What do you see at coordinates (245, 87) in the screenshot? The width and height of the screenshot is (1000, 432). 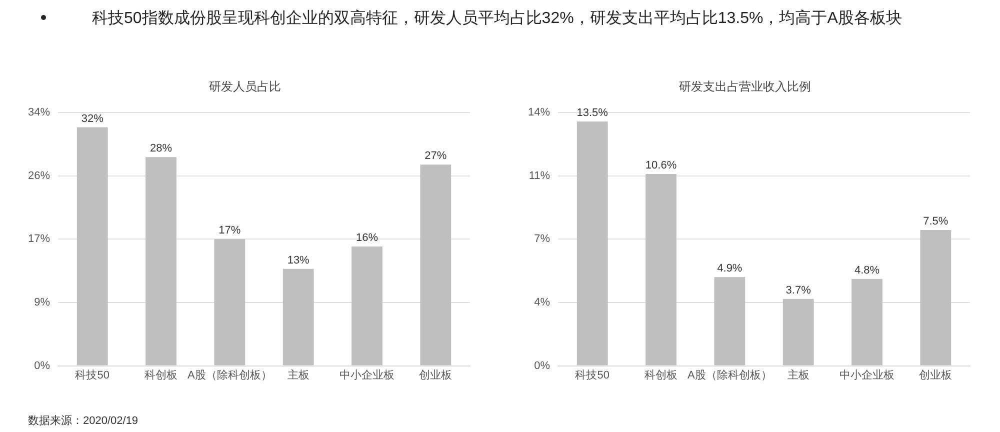 I see `chart-title: 研发人员占比` at bounding box center [245, 87].